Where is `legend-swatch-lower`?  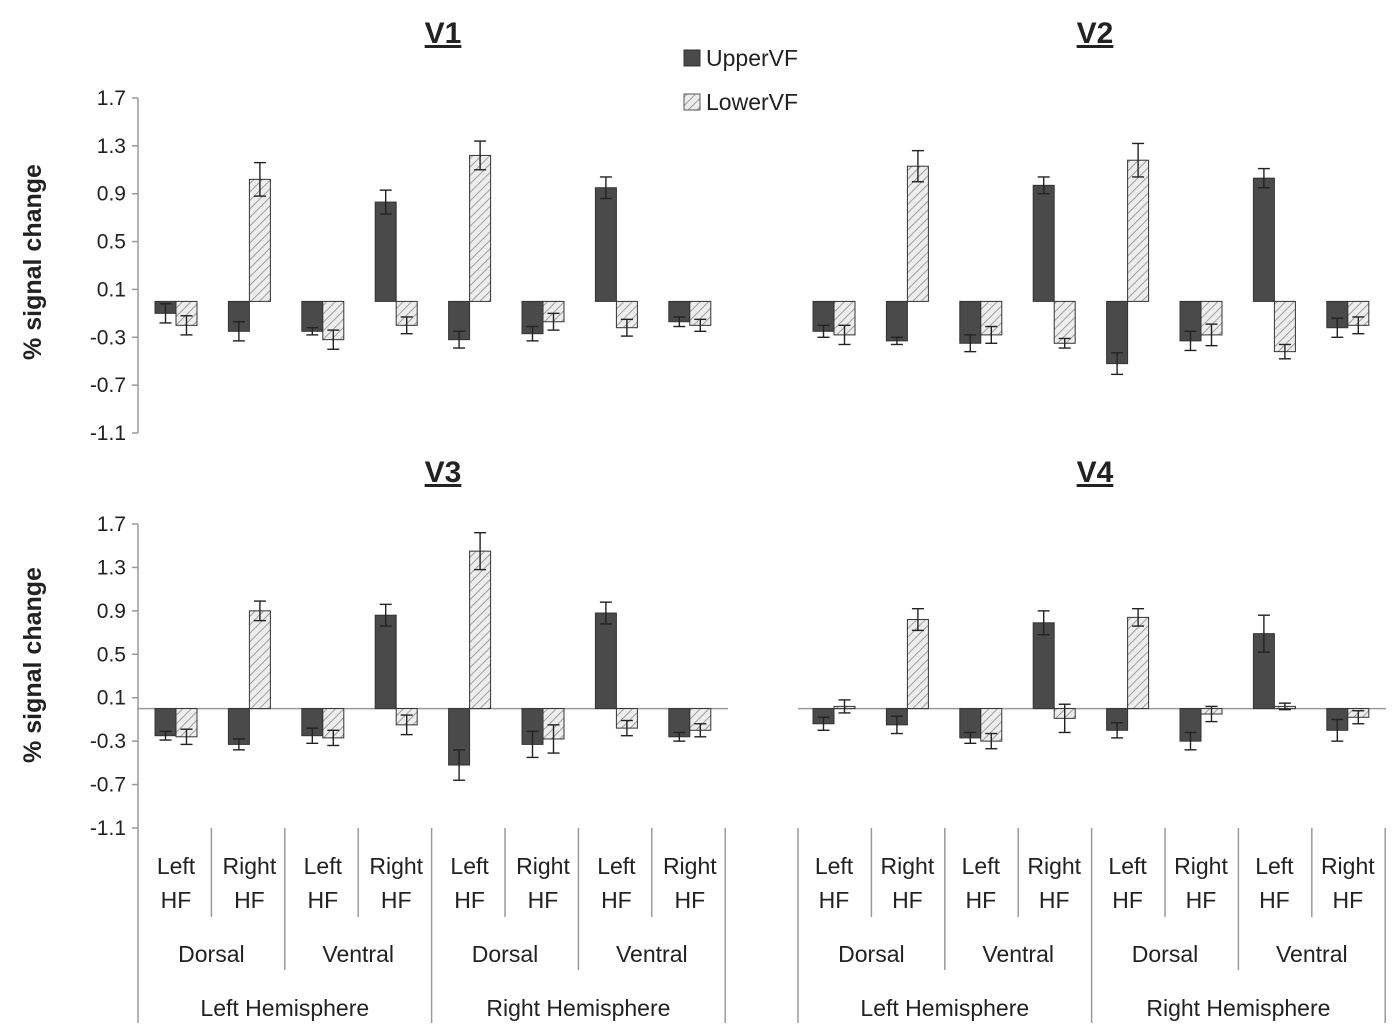
legend-swatch-lower is located at coordinates (692, 102).